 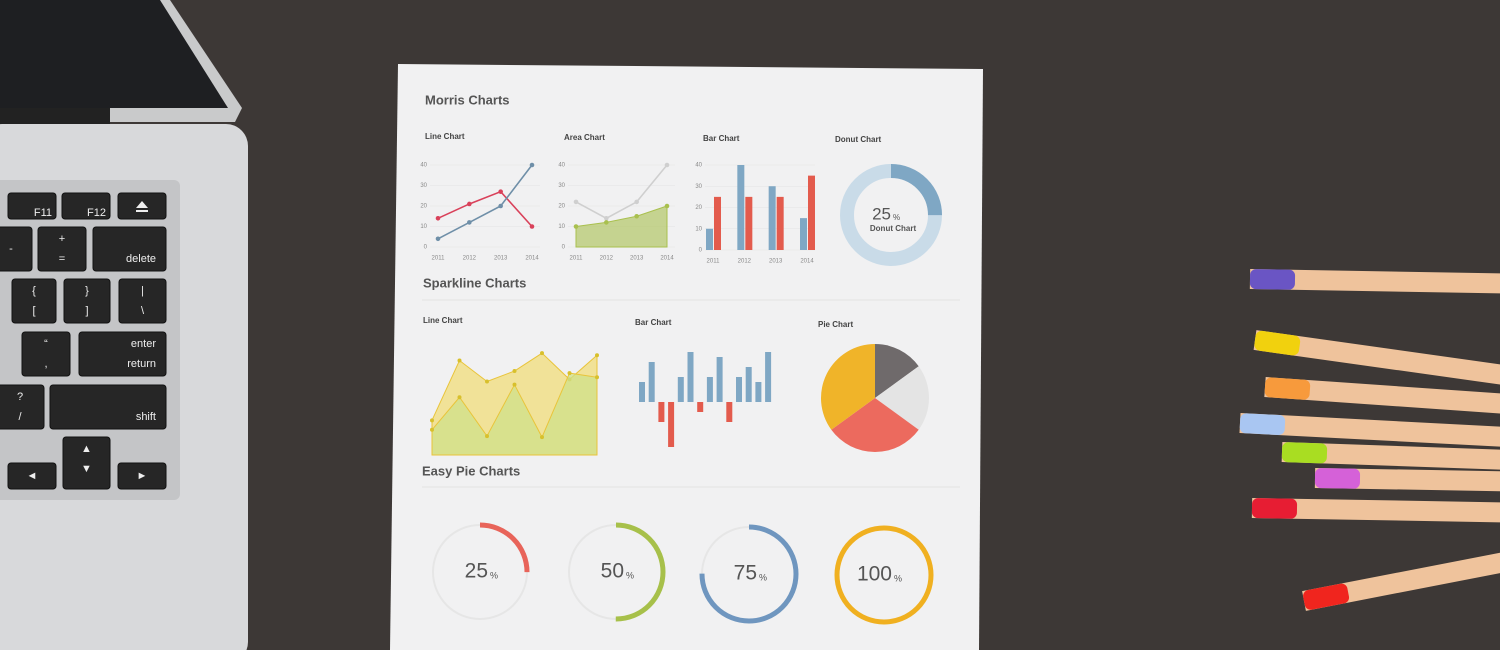 What do you see at coordinates (86, 469) in the screenshot?
I see `key-label: ▼` at bounding box center [86, 469].